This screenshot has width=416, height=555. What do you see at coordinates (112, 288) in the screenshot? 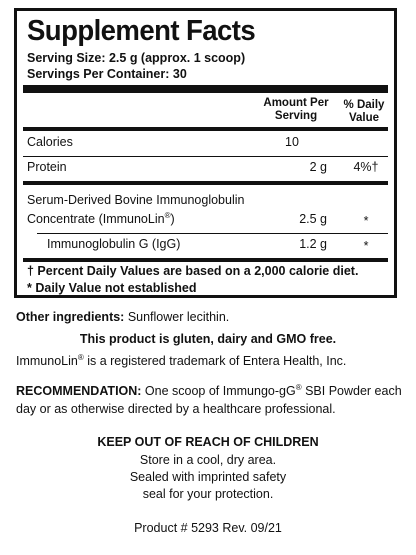
I see `footnote-dv-not-established: * Daily Value not established` at bounding box center [112, 288].